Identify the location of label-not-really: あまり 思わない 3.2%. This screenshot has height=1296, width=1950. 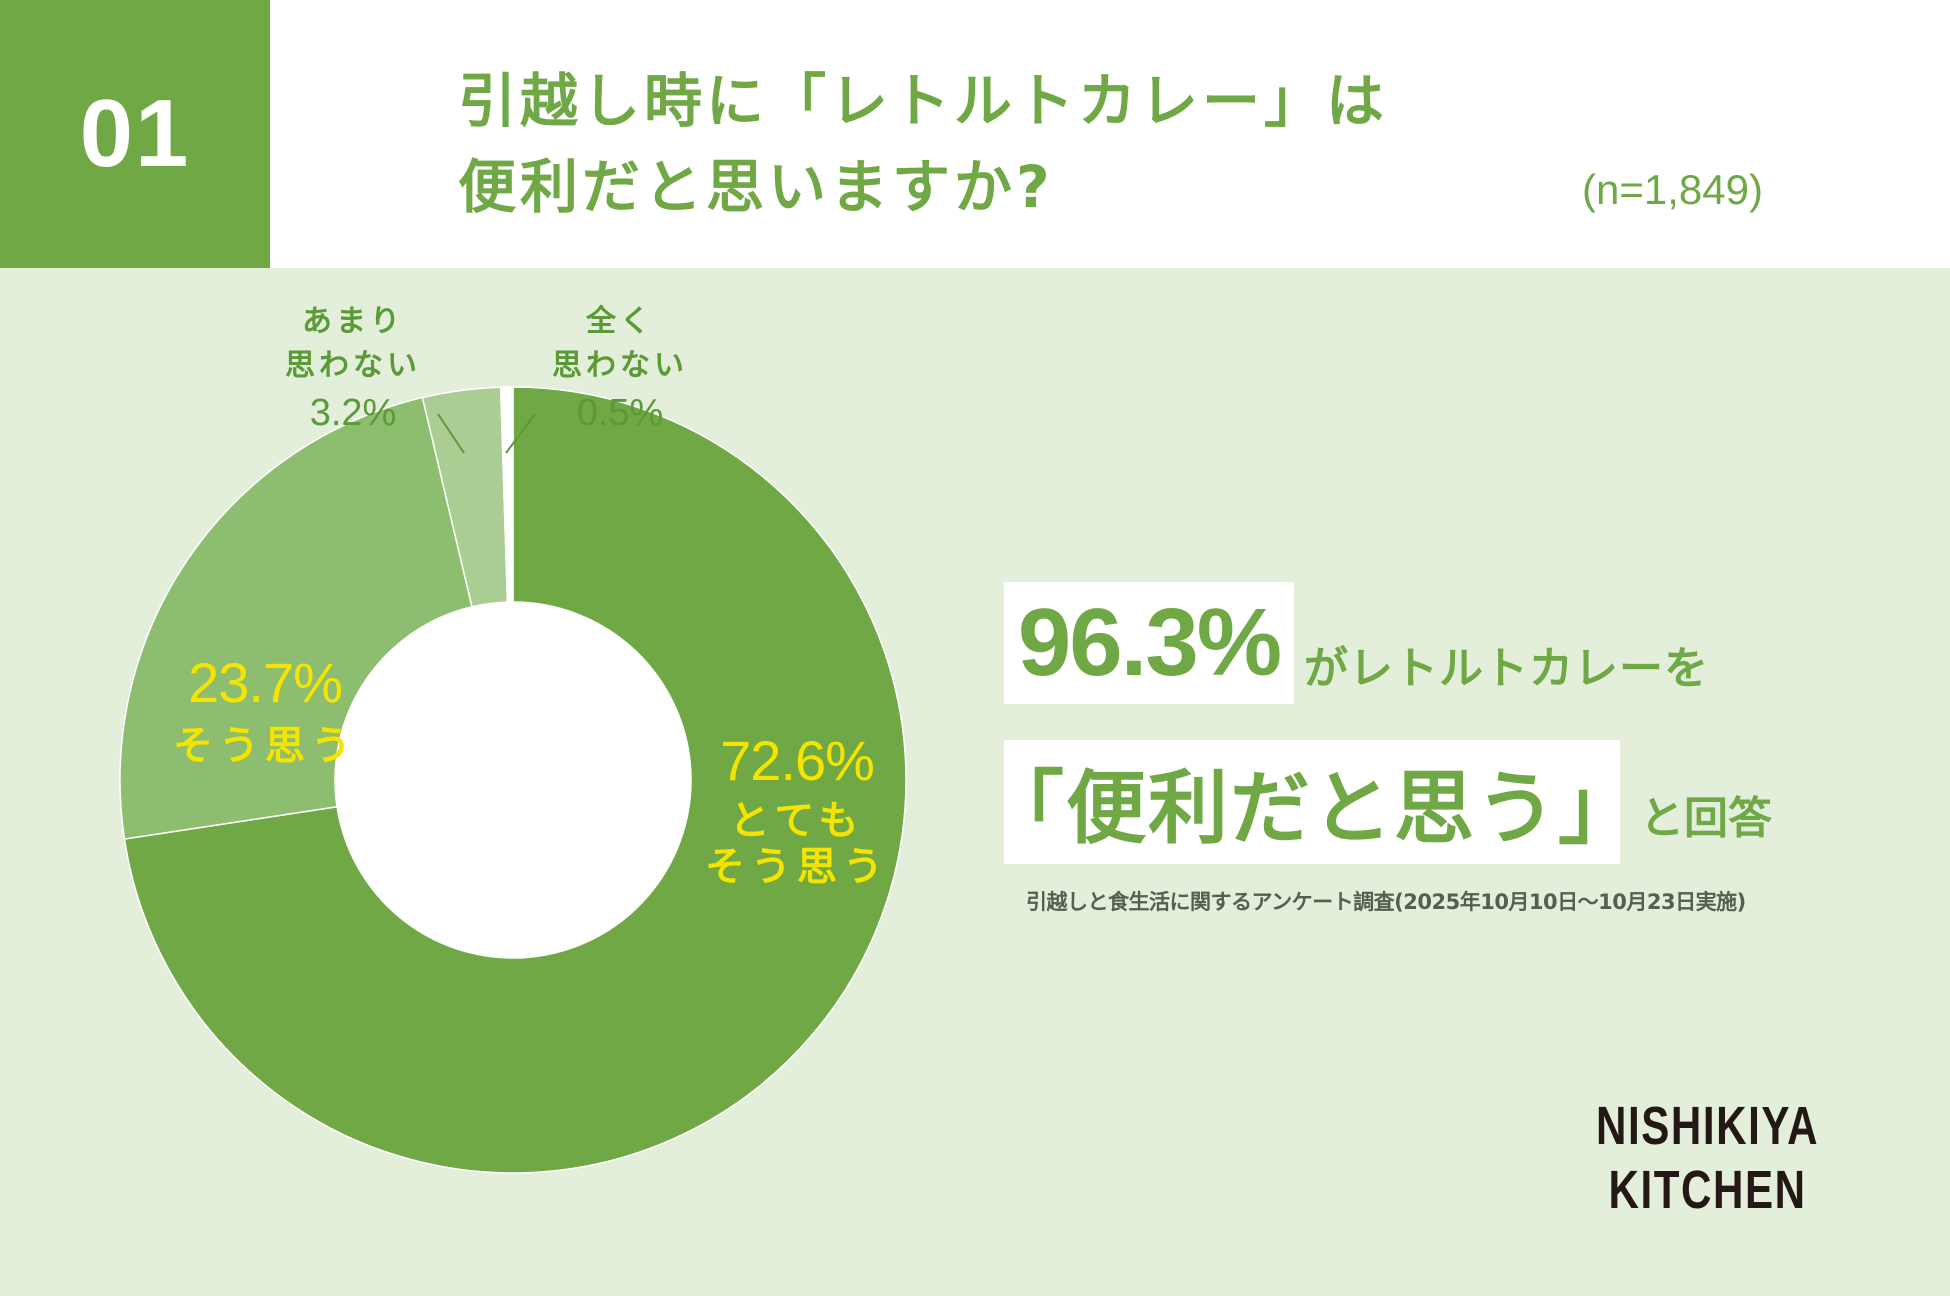
(353, 369).